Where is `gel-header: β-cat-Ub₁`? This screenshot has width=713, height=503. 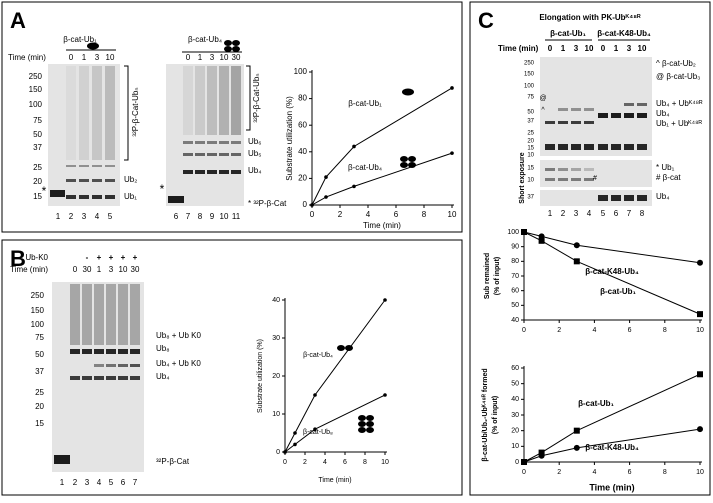
gel-header: β-cat-Ub₁ is located at coordinates (80, 39).